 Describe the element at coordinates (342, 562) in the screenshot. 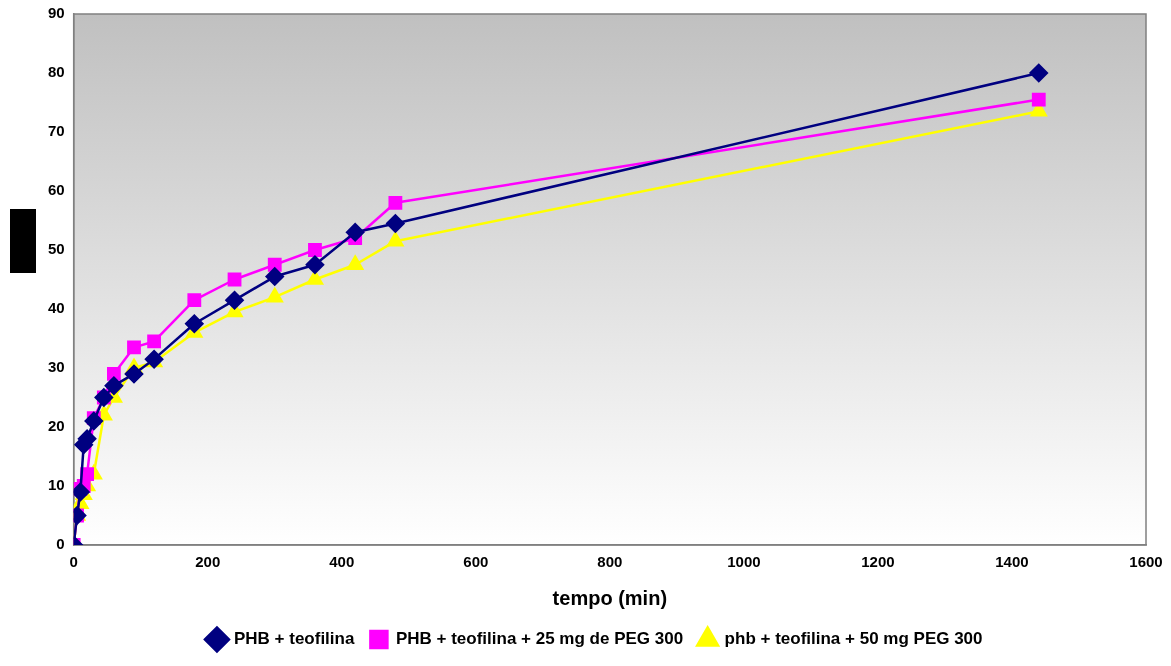

I see `x-tick-label: 400` at that location.